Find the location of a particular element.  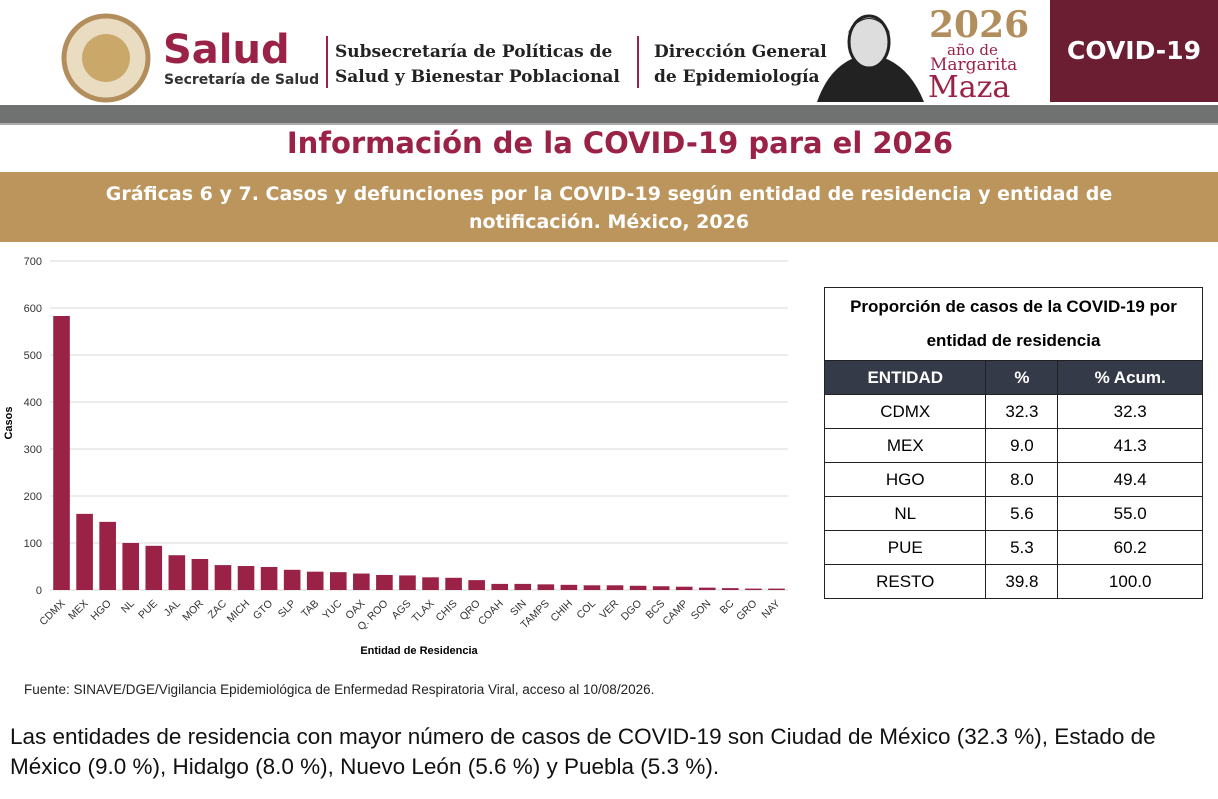

x-tick-label: PUE is located at coordinates (148, 610).